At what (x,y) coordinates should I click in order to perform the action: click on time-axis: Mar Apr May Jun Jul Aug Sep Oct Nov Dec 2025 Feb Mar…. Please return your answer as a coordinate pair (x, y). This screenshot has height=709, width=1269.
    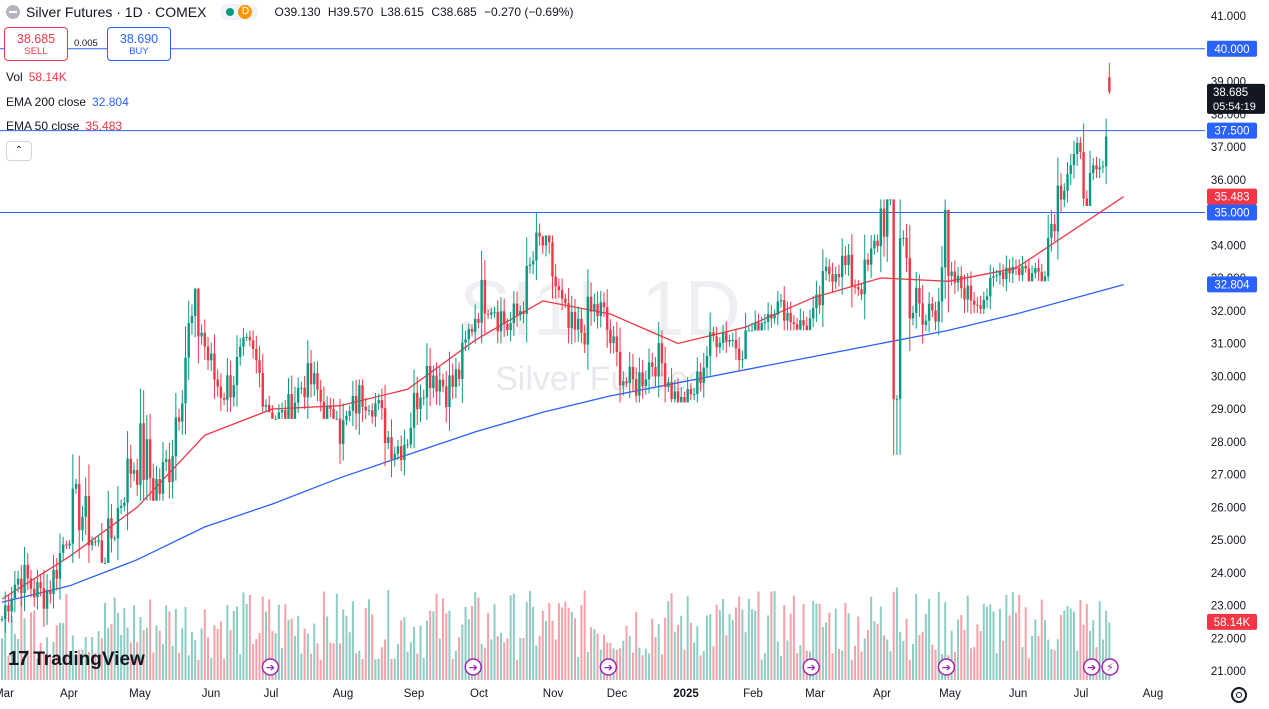
    Looking at the image, I should click on (581, 694).